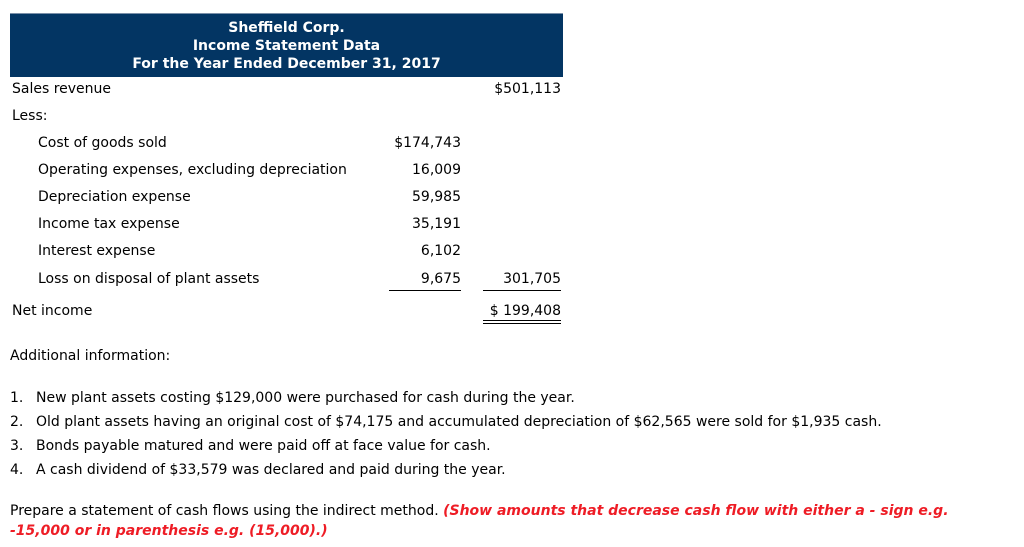 This screenshot has width=1024, height=547. I want to click on row-label: Interest expense, so click(97, 251).